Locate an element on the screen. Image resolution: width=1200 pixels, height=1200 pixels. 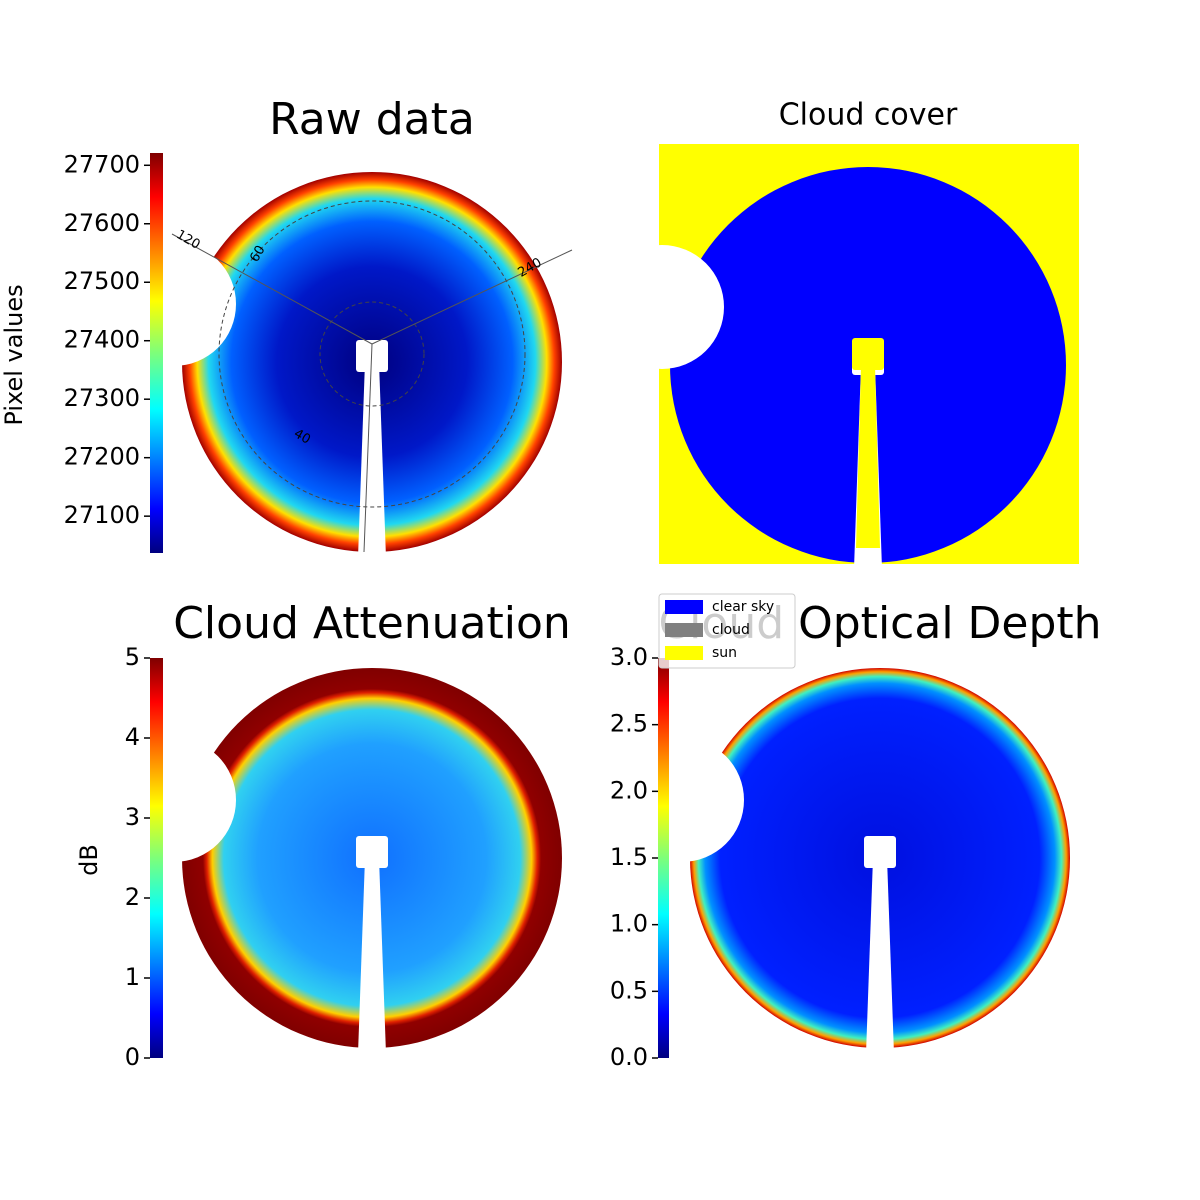
colorbar-tick-label: 27100 is located at coordinates (102, 515).